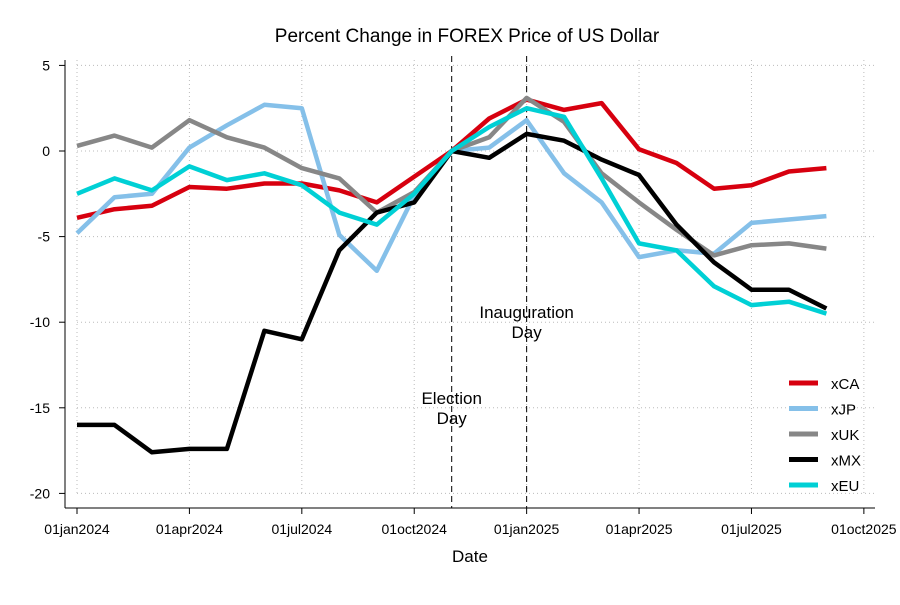  Describe the element at coordinates (189, 529) in the screenshot. I see `x-tick-label: 01apr2024` at that location.